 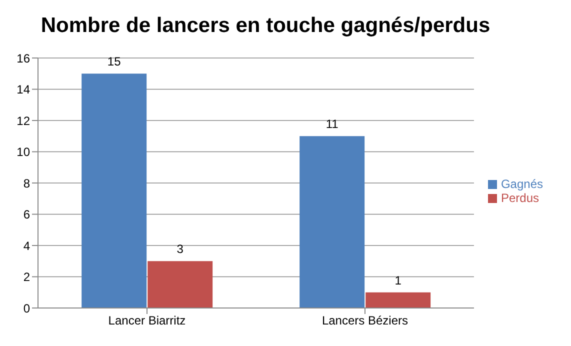 What do you see at coordinates (26, 215) in the screenshot?
I see `y-tick-label: 6` at bounding box center [26, 215].